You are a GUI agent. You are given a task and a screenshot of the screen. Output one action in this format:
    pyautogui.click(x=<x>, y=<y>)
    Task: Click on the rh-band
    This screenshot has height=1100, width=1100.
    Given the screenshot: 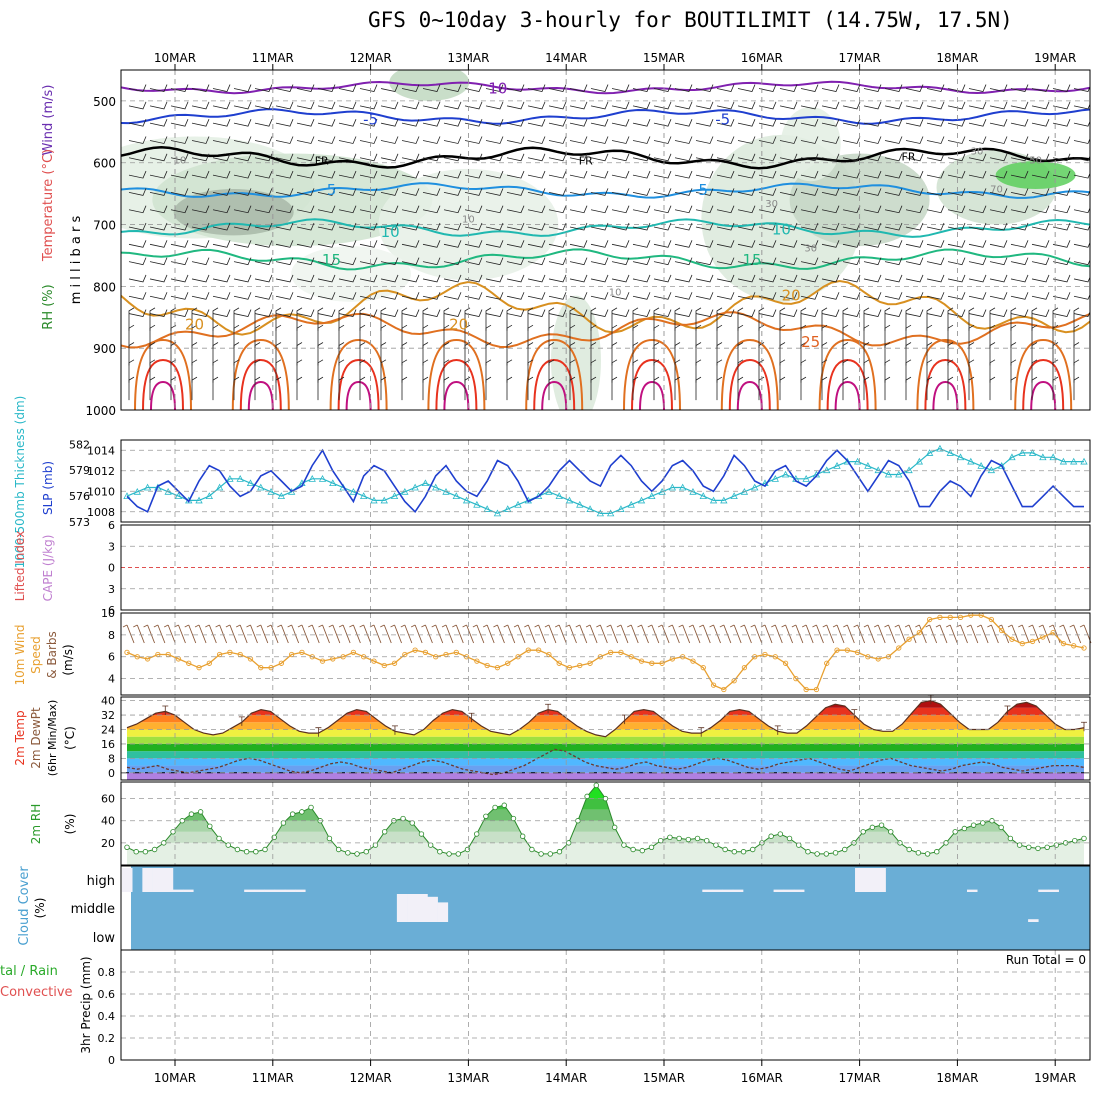 What is the action you would take?
    pyautogui.click(x=605, y=804)
    